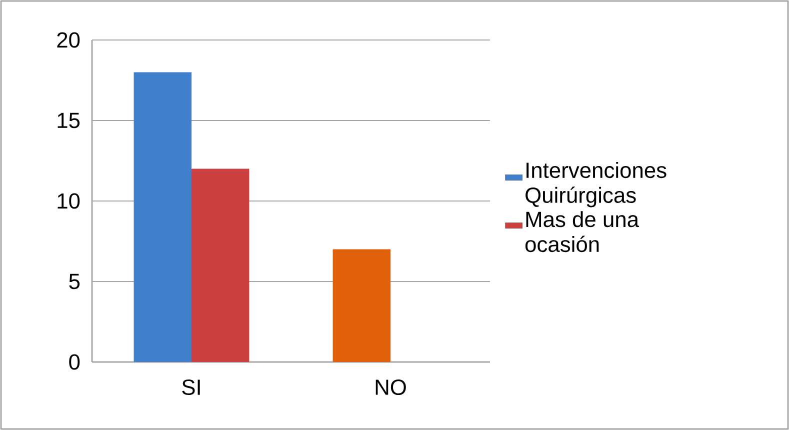  I want to click on y-tick-label: 15, so click(69, 120).